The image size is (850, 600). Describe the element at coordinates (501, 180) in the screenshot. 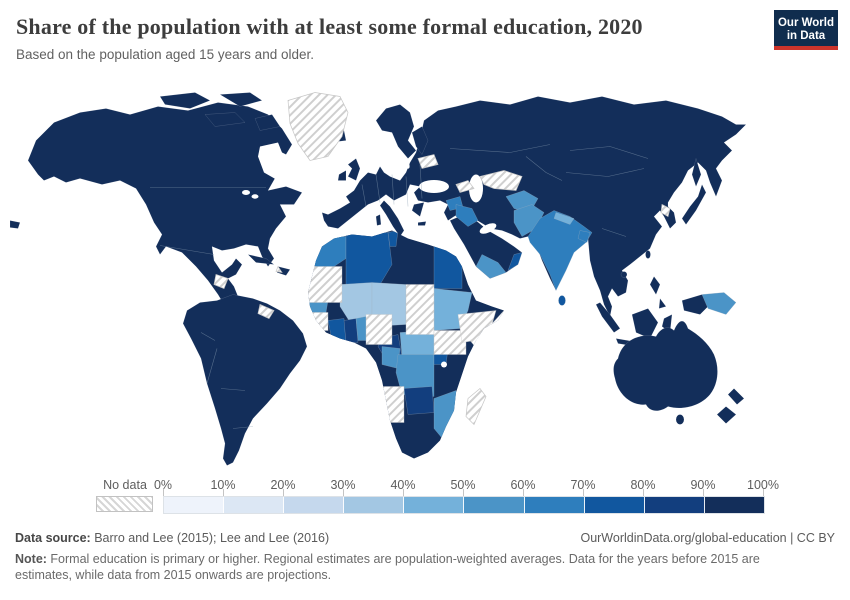

I see `region-turkmenistan-uzbekistan` at that location.